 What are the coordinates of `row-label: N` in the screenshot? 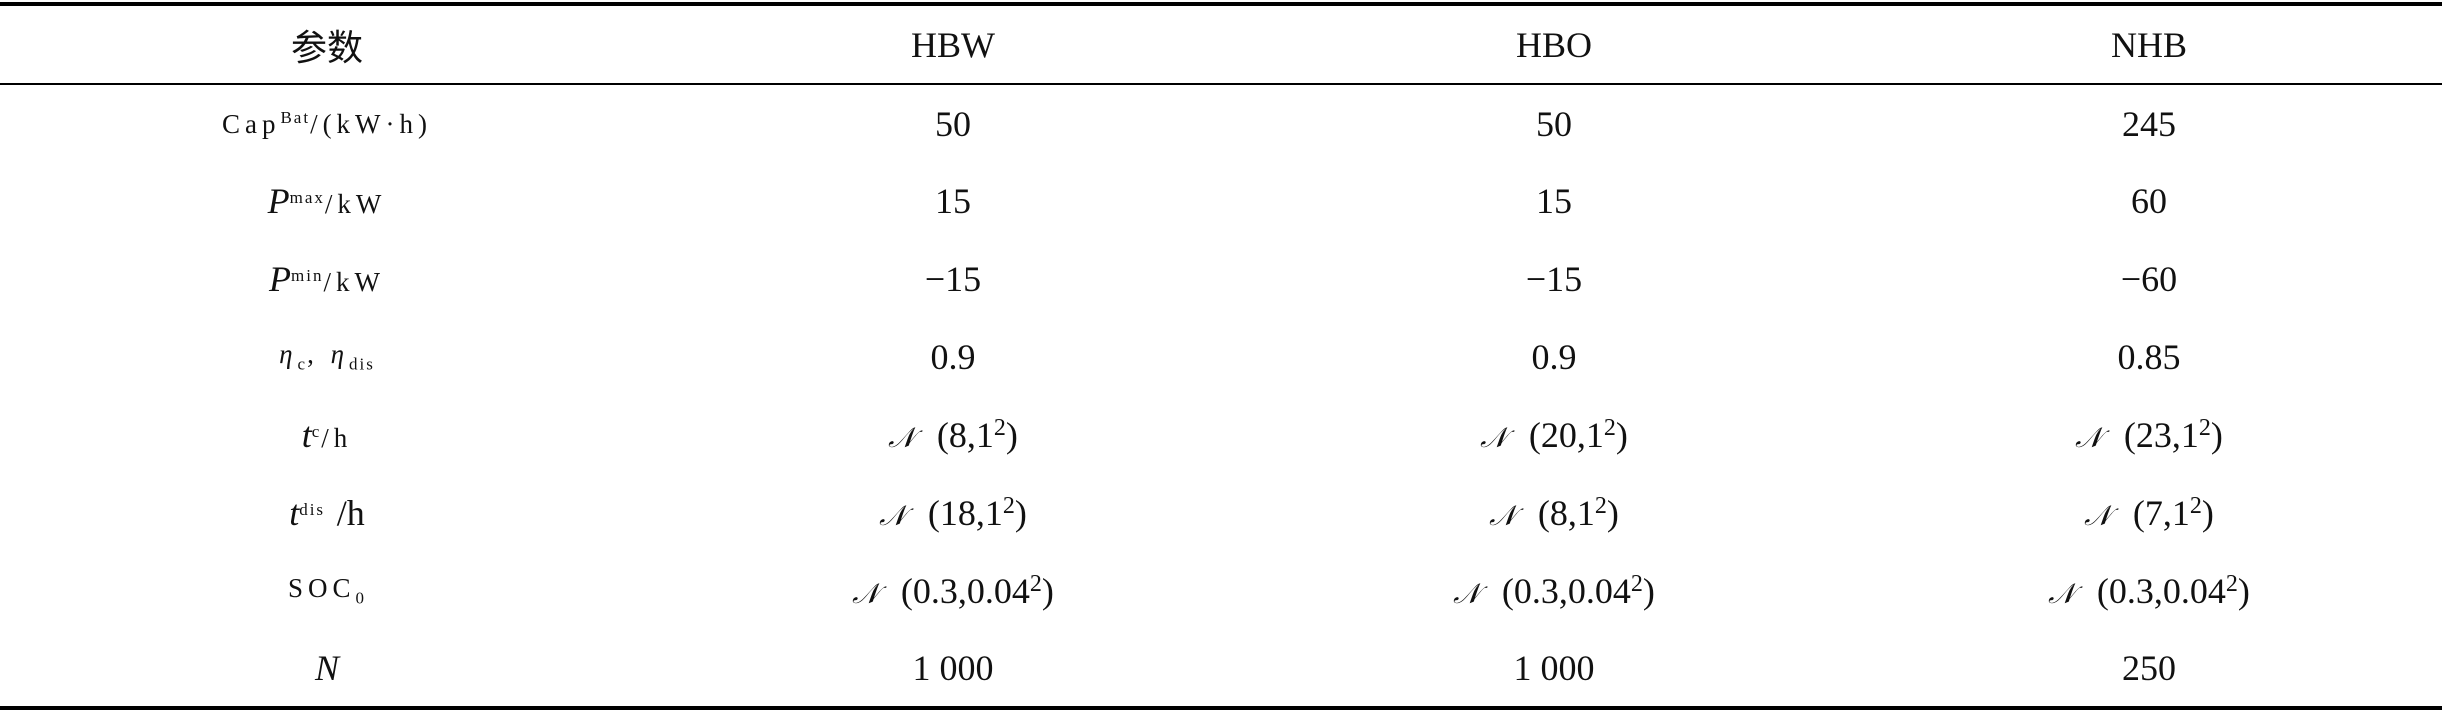 It's located at (327, 670).